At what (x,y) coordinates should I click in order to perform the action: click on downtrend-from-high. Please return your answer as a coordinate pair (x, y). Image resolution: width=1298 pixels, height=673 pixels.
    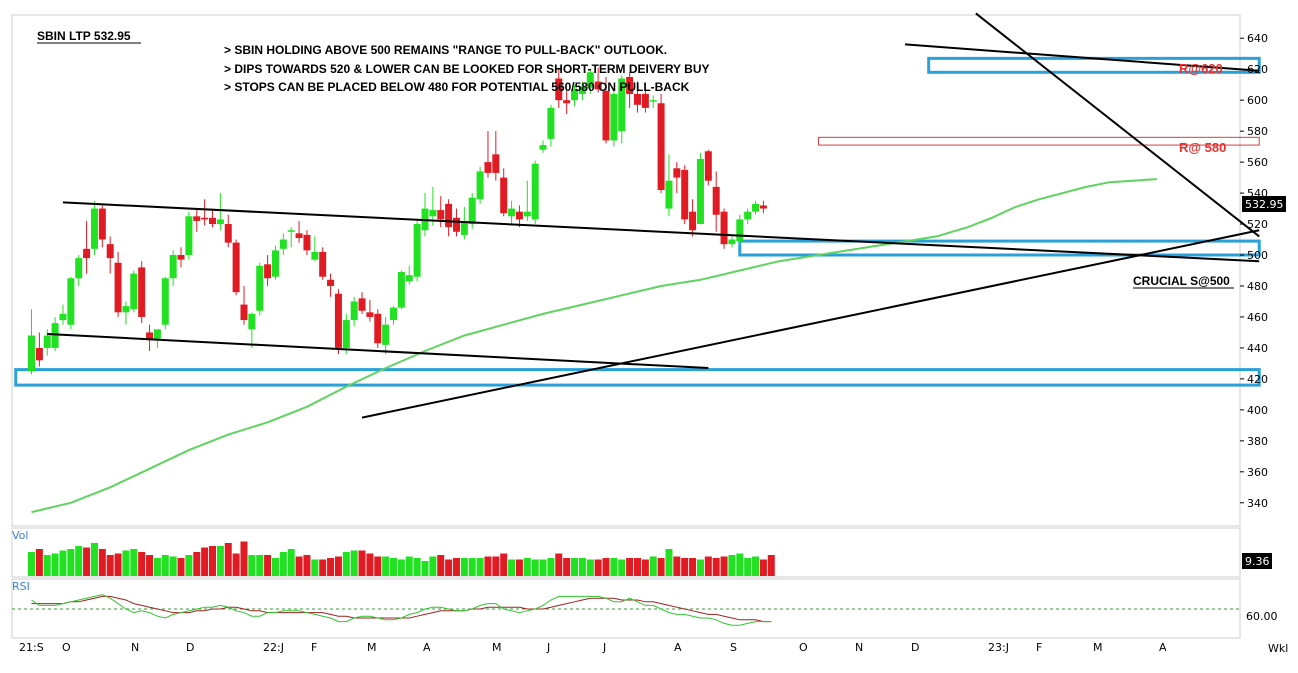
    Looking at the image, I should click on (1117, 125).